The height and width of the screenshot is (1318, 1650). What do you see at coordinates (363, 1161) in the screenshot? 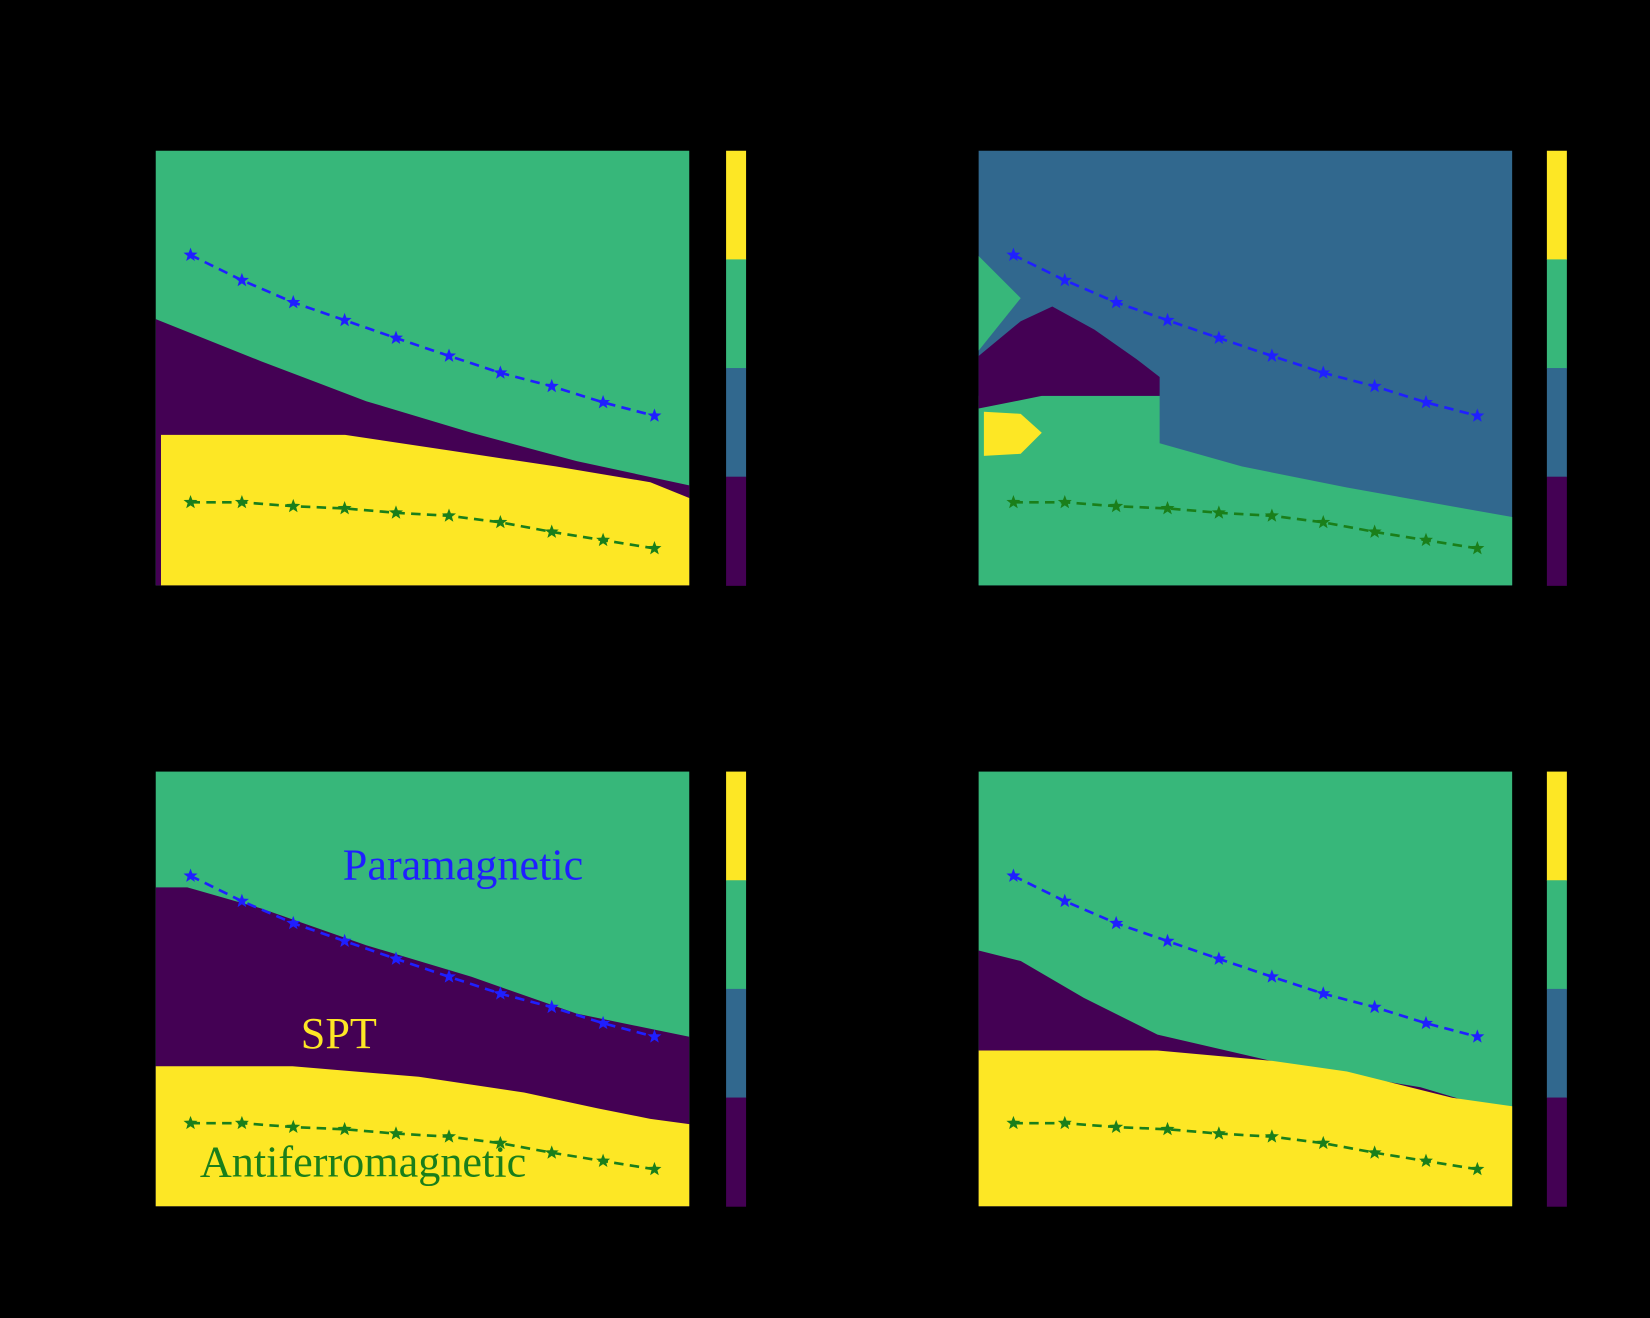
I see `annotation: Antiferromagnetic` at bounding box center [363, 1161].